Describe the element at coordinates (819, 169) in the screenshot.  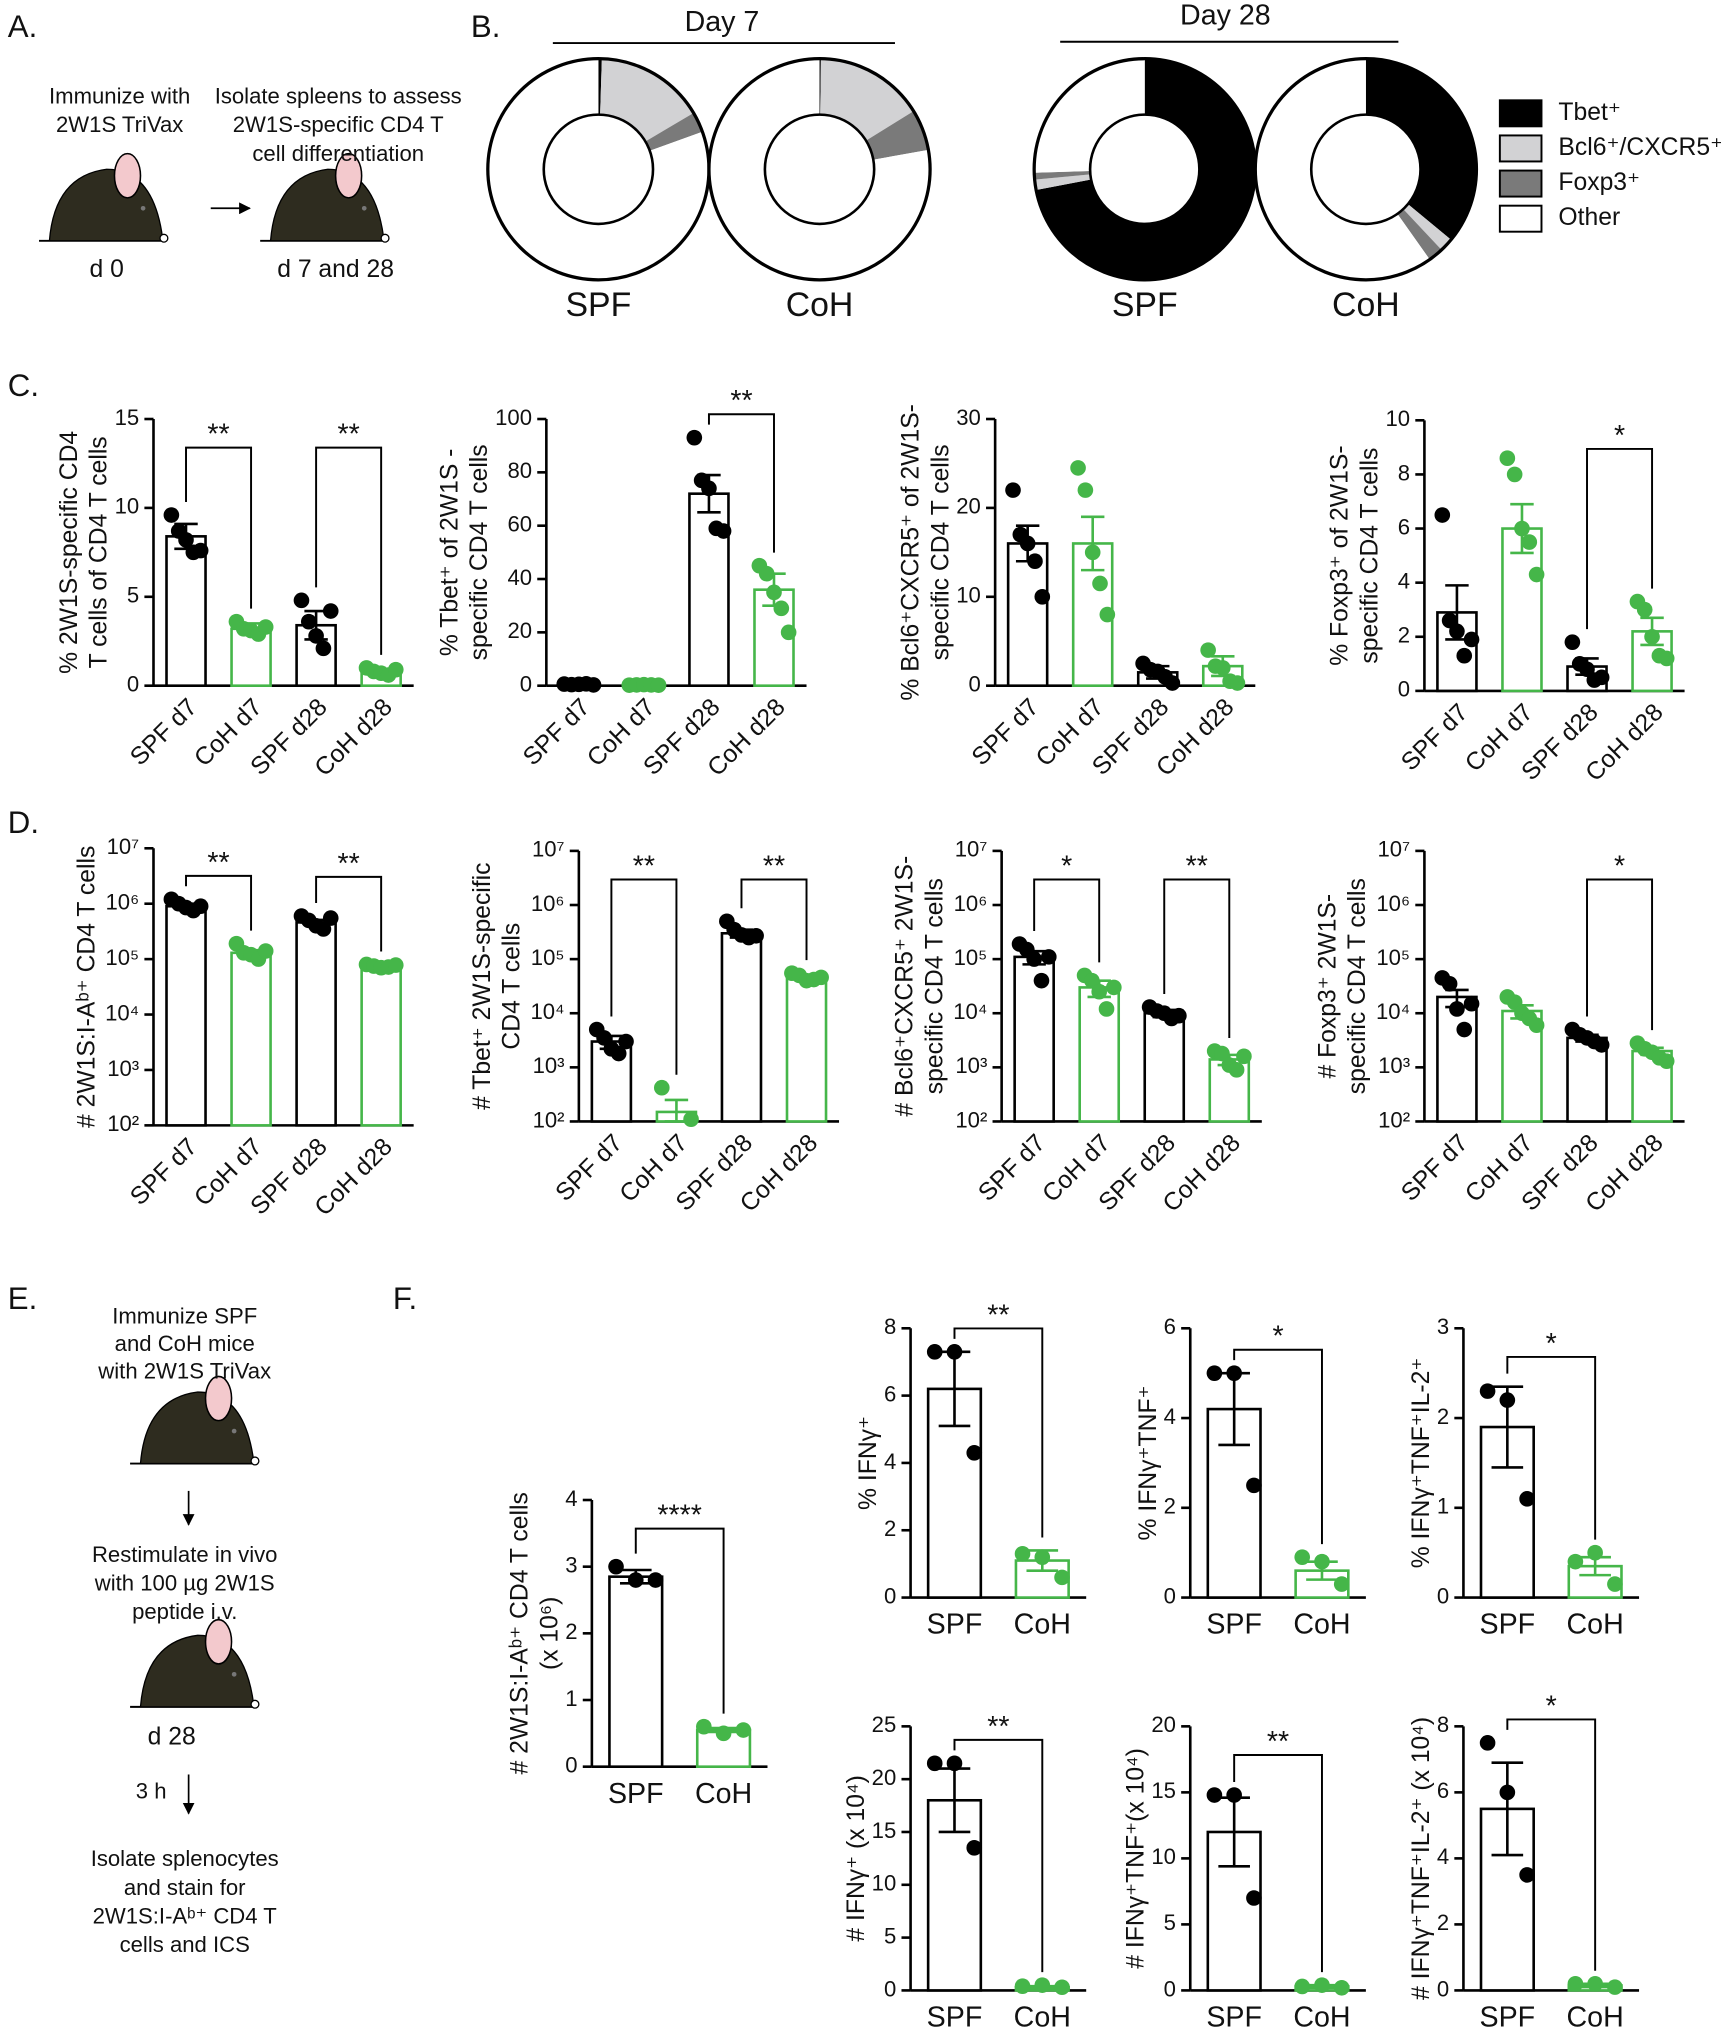
I see `donut-outline` at that location.